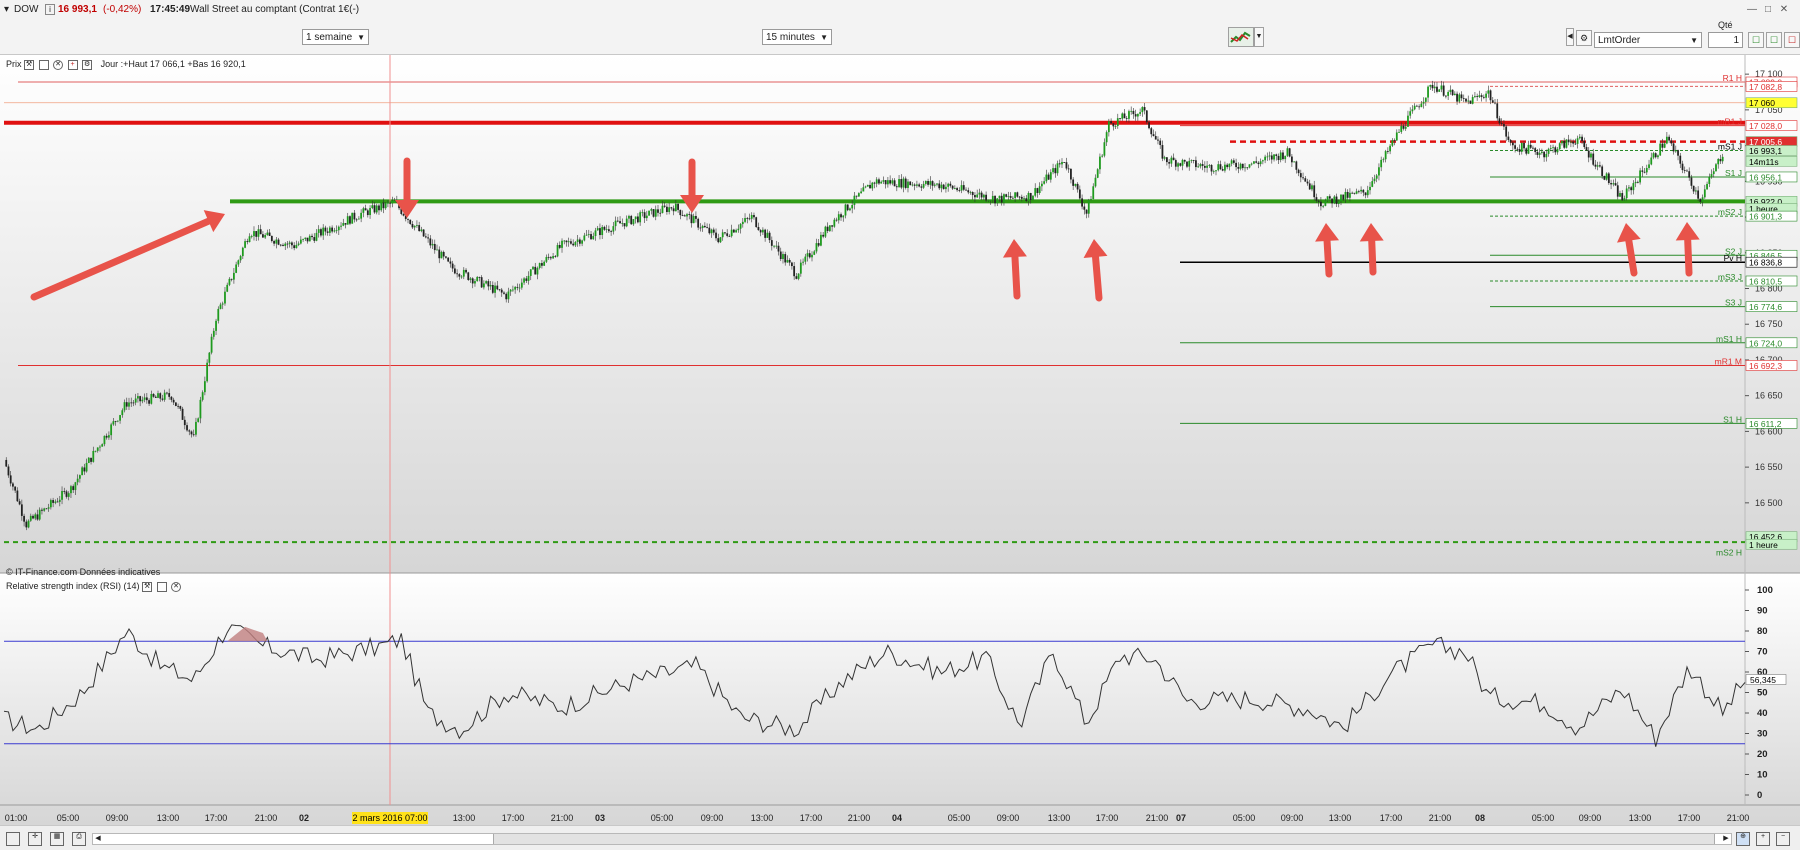 The width and height of the screenshot is (1800, 850). What do you see at coordinates (1725, 40) in the screenshot?
I see `qty-input: 1` at bounding box center [1725, 40].